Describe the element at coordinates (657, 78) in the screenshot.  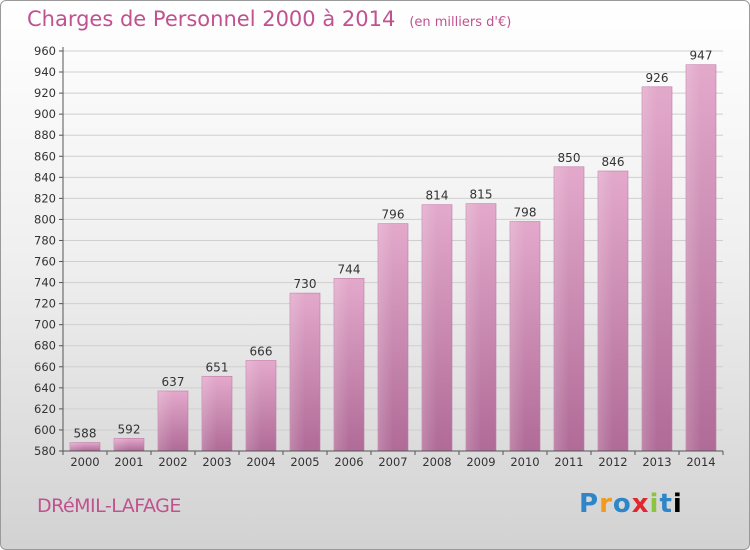
I see `bar-value-label: 926` at that location.